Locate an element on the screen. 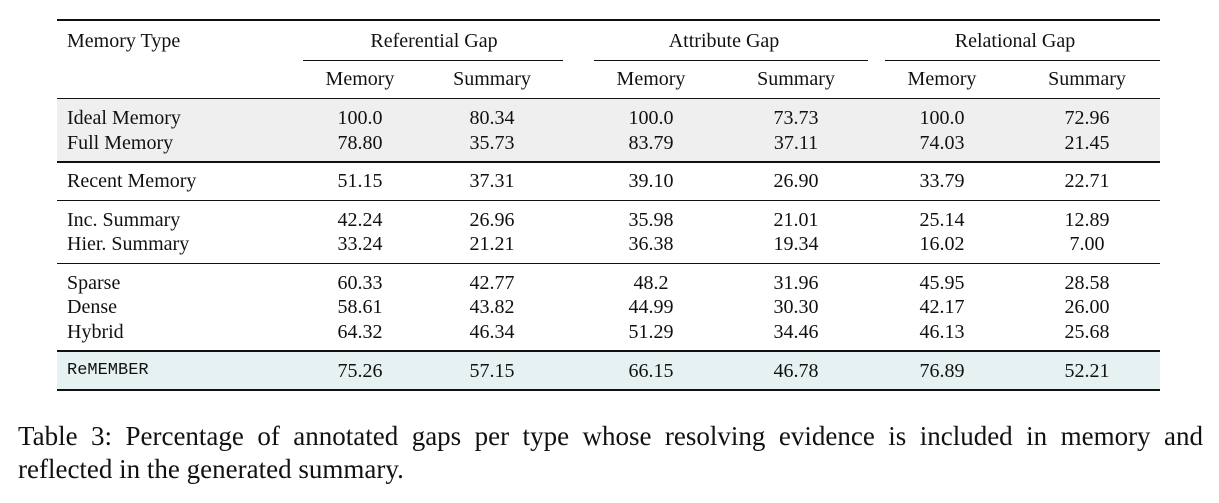  table-cell: 25.68 is located at coordinates (1087, 331).